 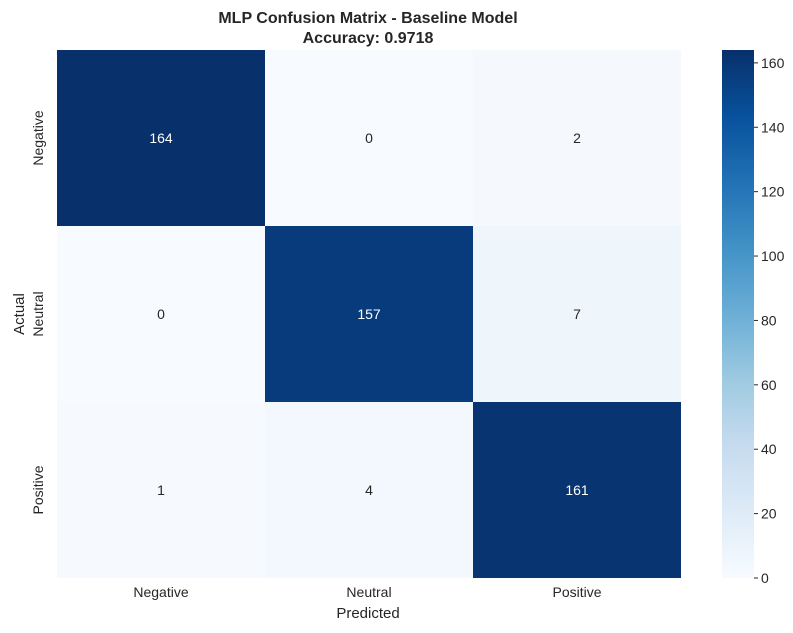 I want to click on cell-value-label: 161, so click(x=577, y=490).